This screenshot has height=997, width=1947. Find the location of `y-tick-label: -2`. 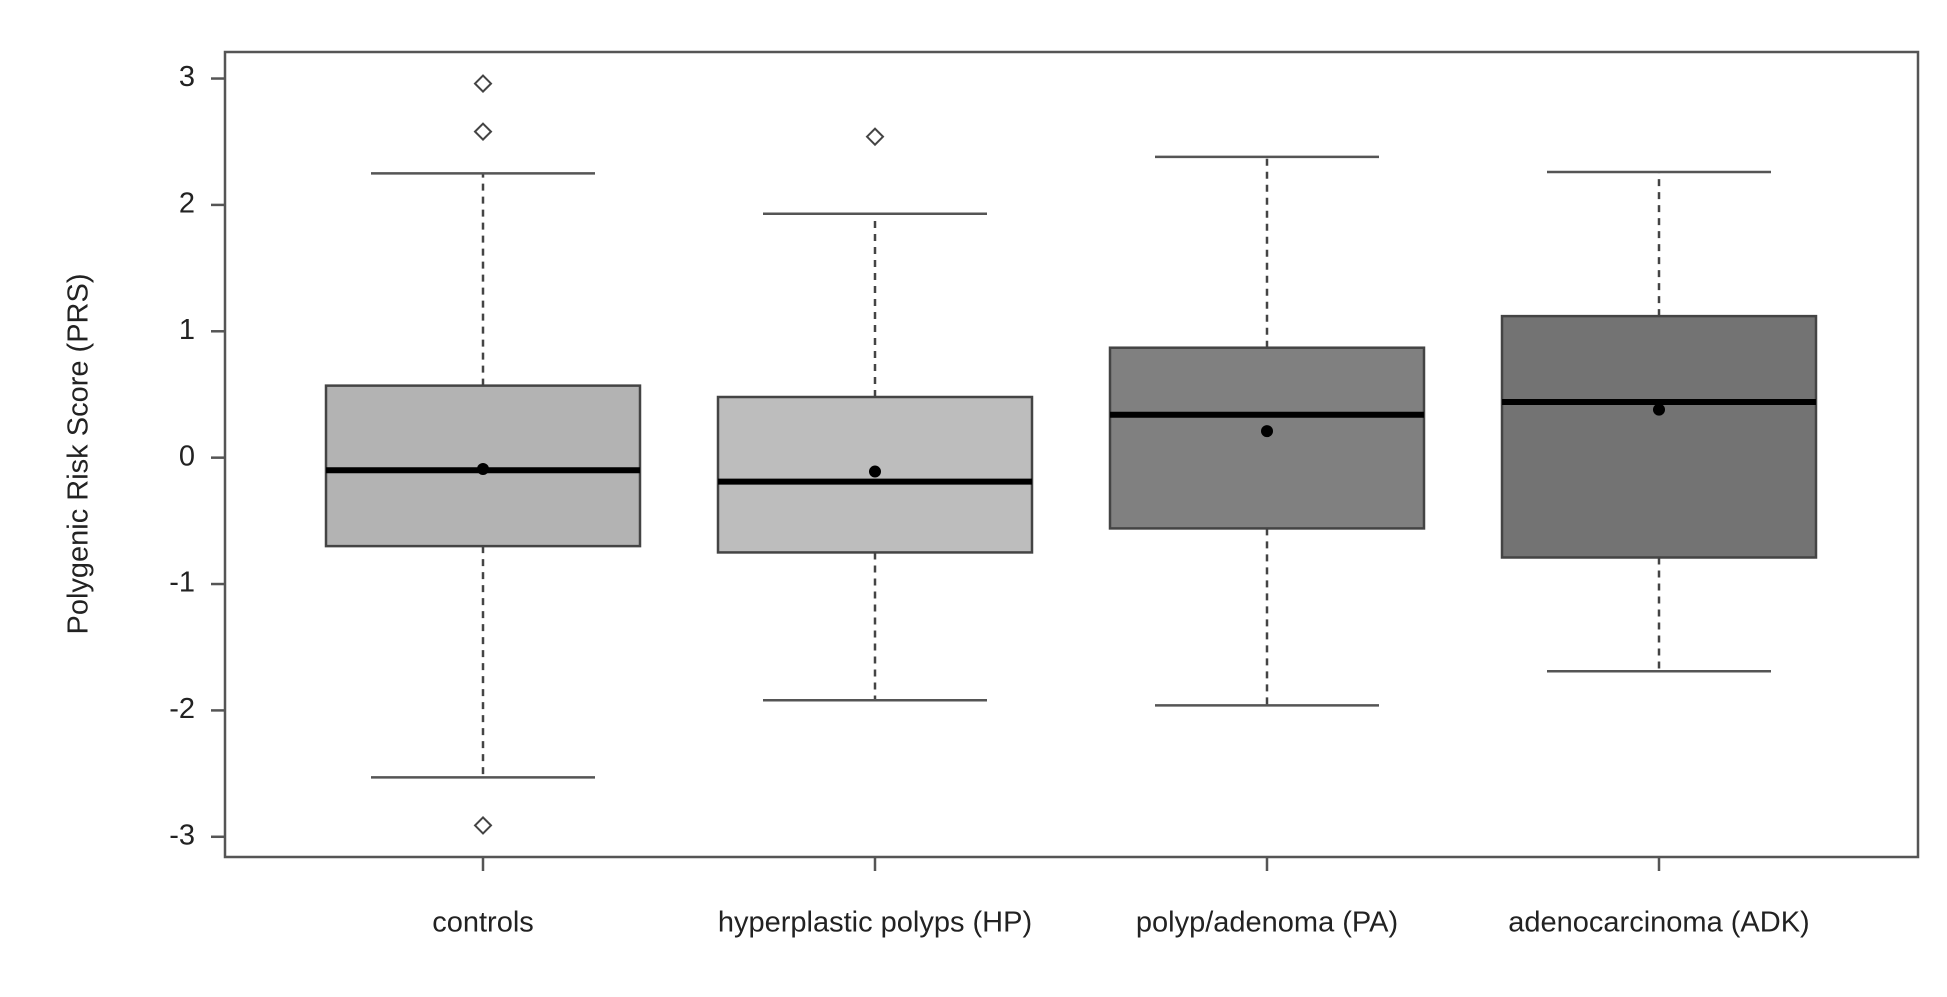

y-tick-label: -2 is located at coordinates (182, 709).